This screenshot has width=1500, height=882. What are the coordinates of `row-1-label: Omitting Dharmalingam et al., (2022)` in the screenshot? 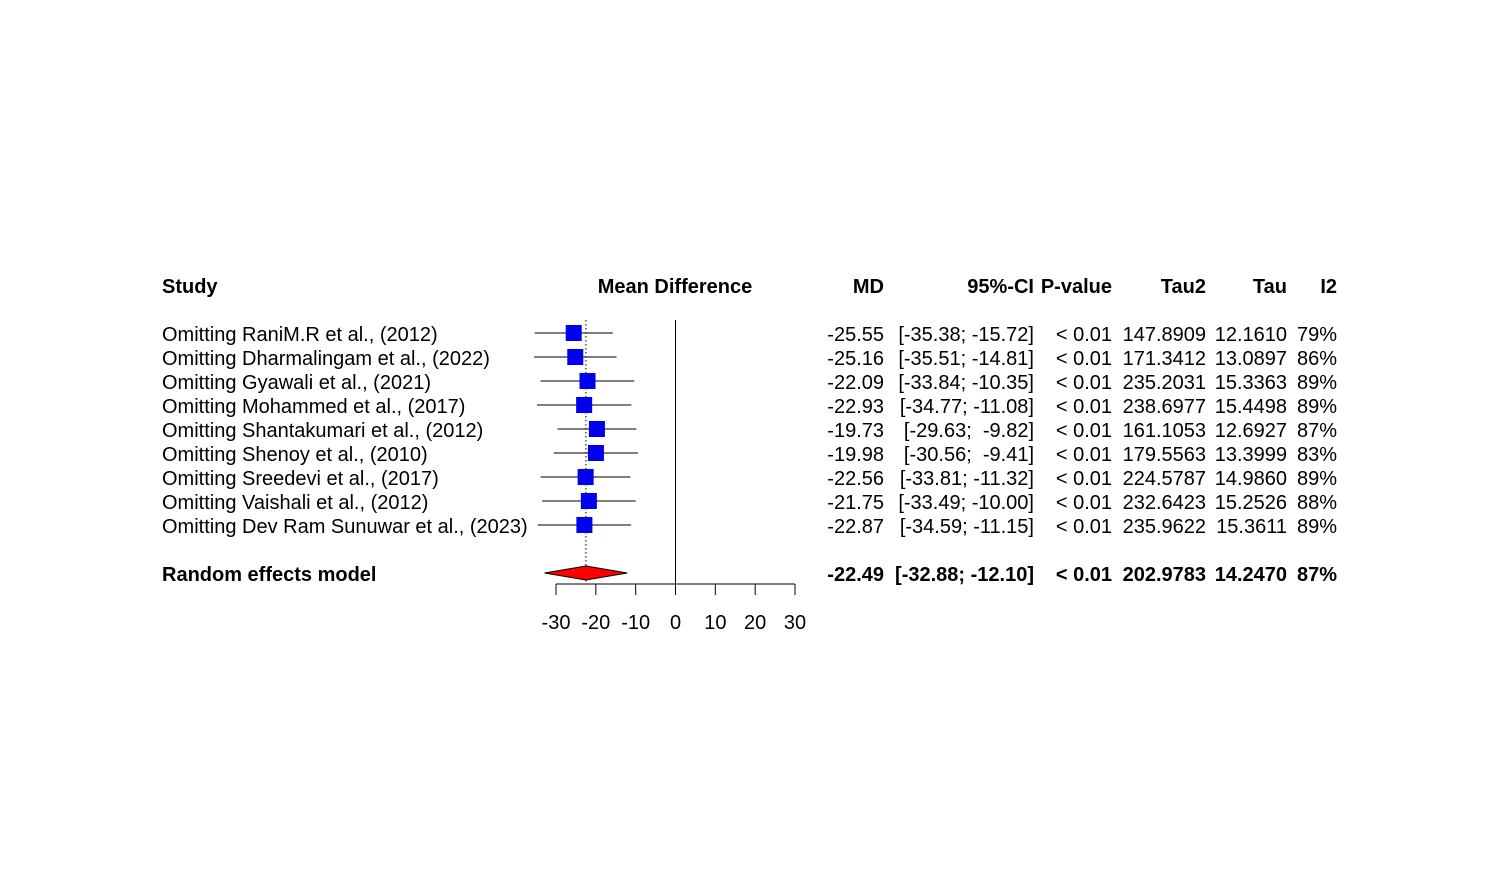 It's located at (326, 359).